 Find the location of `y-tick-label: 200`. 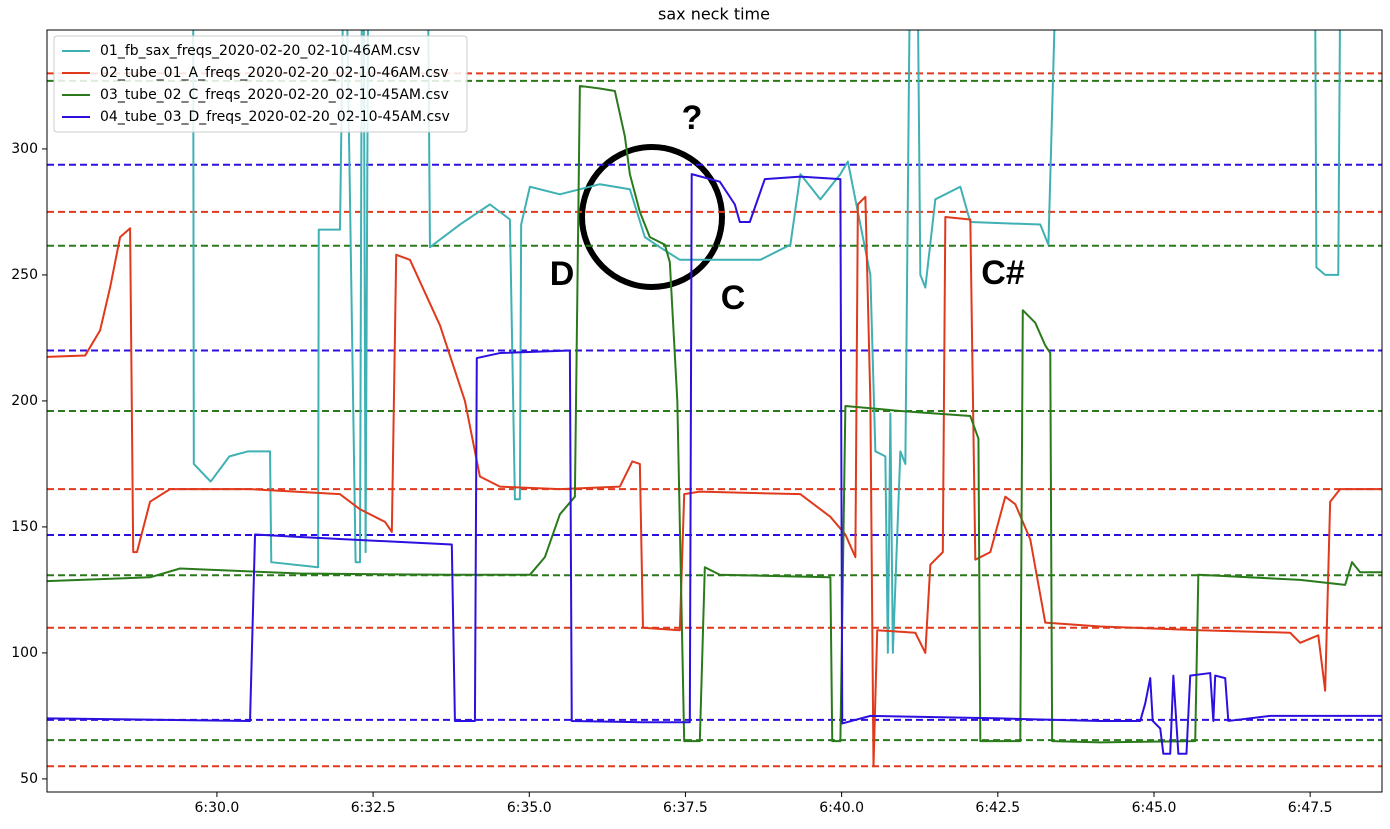

y-tick-label: 200 is located at coordinates (24, 401).